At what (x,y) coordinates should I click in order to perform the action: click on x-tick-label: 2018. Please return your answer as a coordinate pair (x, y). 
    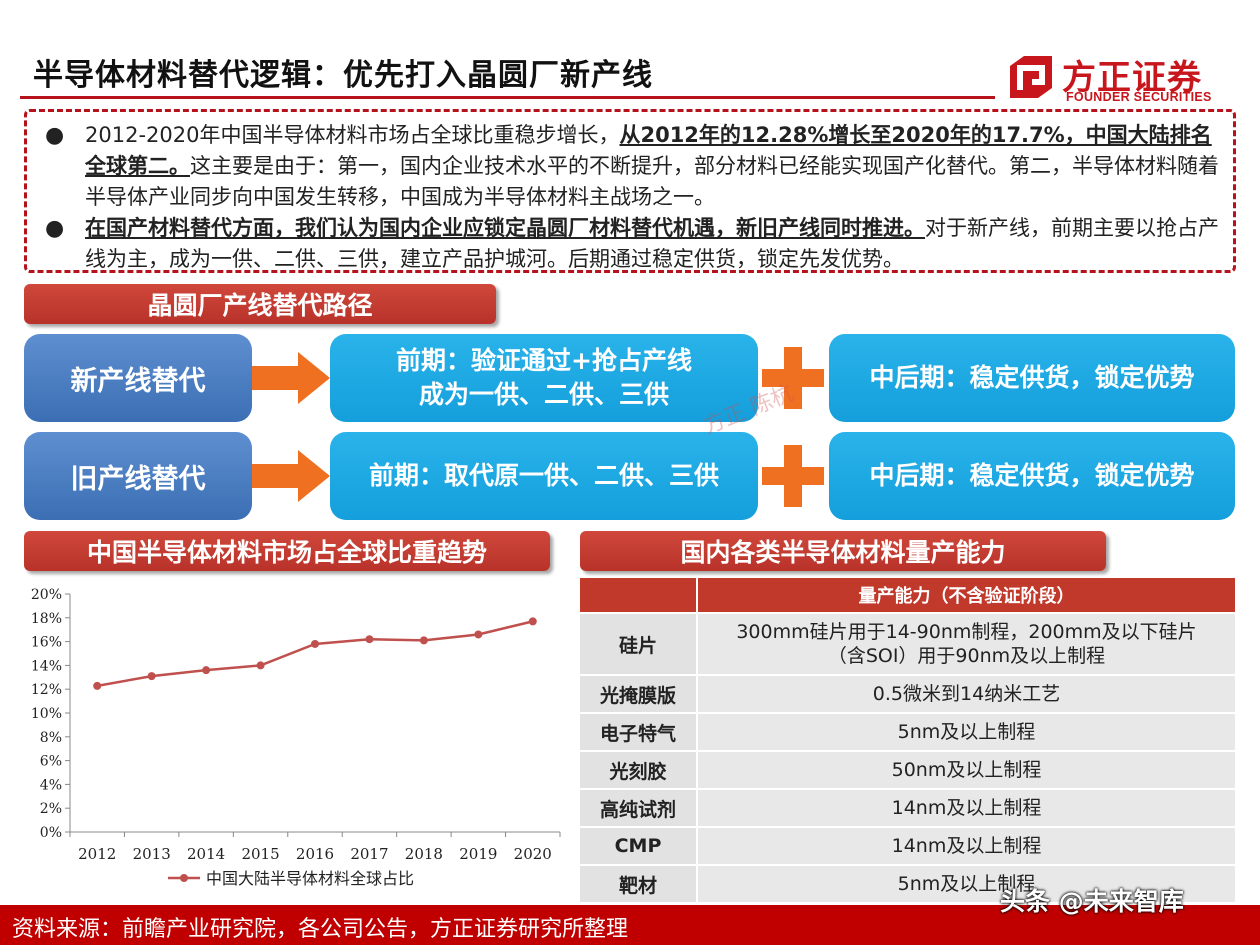
    Looking at the image, I should click on (424, 854).